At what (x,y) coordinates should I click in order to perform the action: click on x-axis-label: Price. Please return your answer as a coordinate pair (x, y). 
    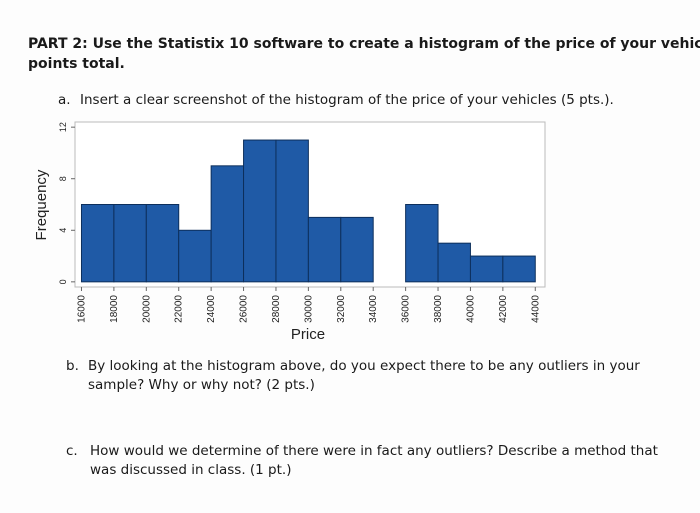
    Looking at the image, I should click on (308, 334).